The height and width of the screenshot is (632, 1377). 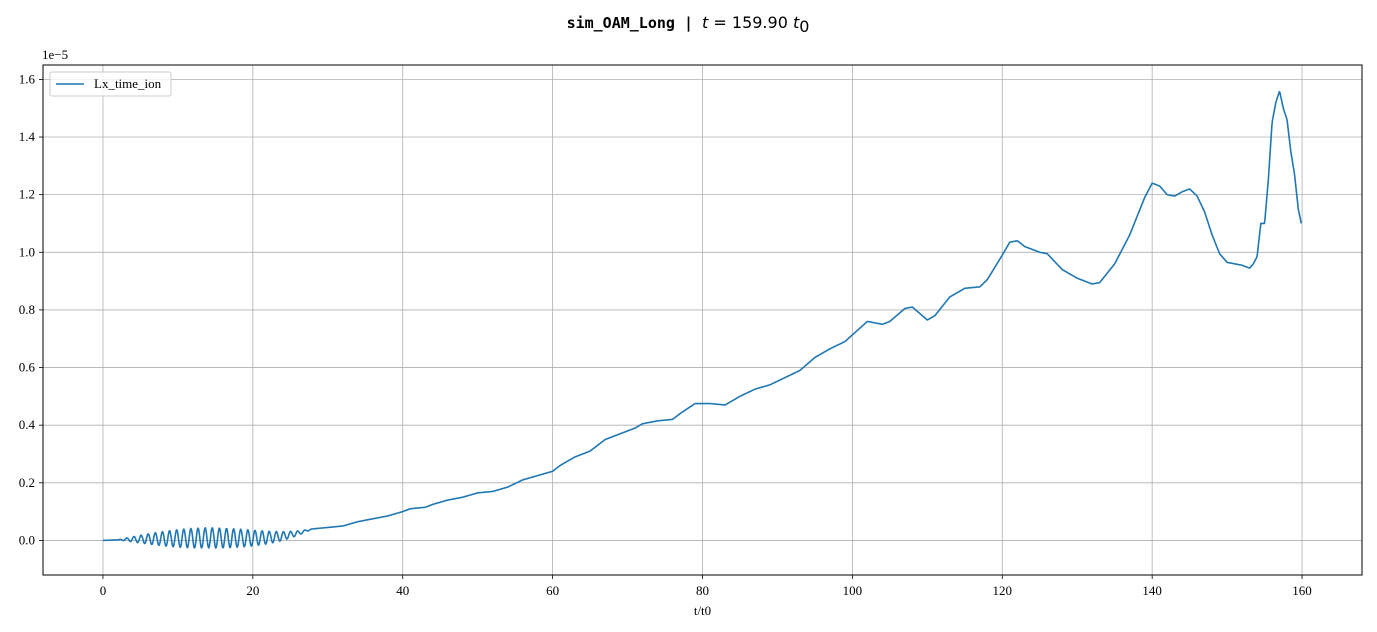 I want to click on y-tick-label: 1.2, so click(x=27, y=194).